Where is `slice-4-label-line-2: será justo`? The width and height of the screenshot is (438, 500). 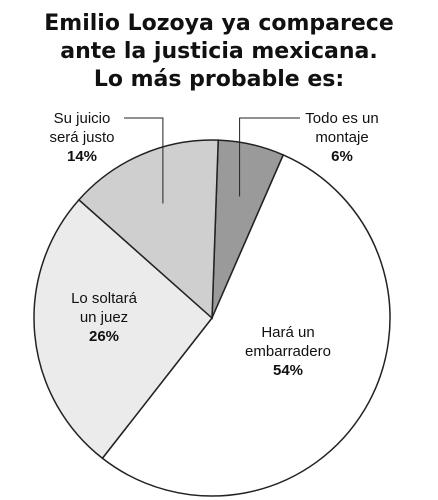
slice-4-label-line-2: será justo is located at coordinates (81, 137).